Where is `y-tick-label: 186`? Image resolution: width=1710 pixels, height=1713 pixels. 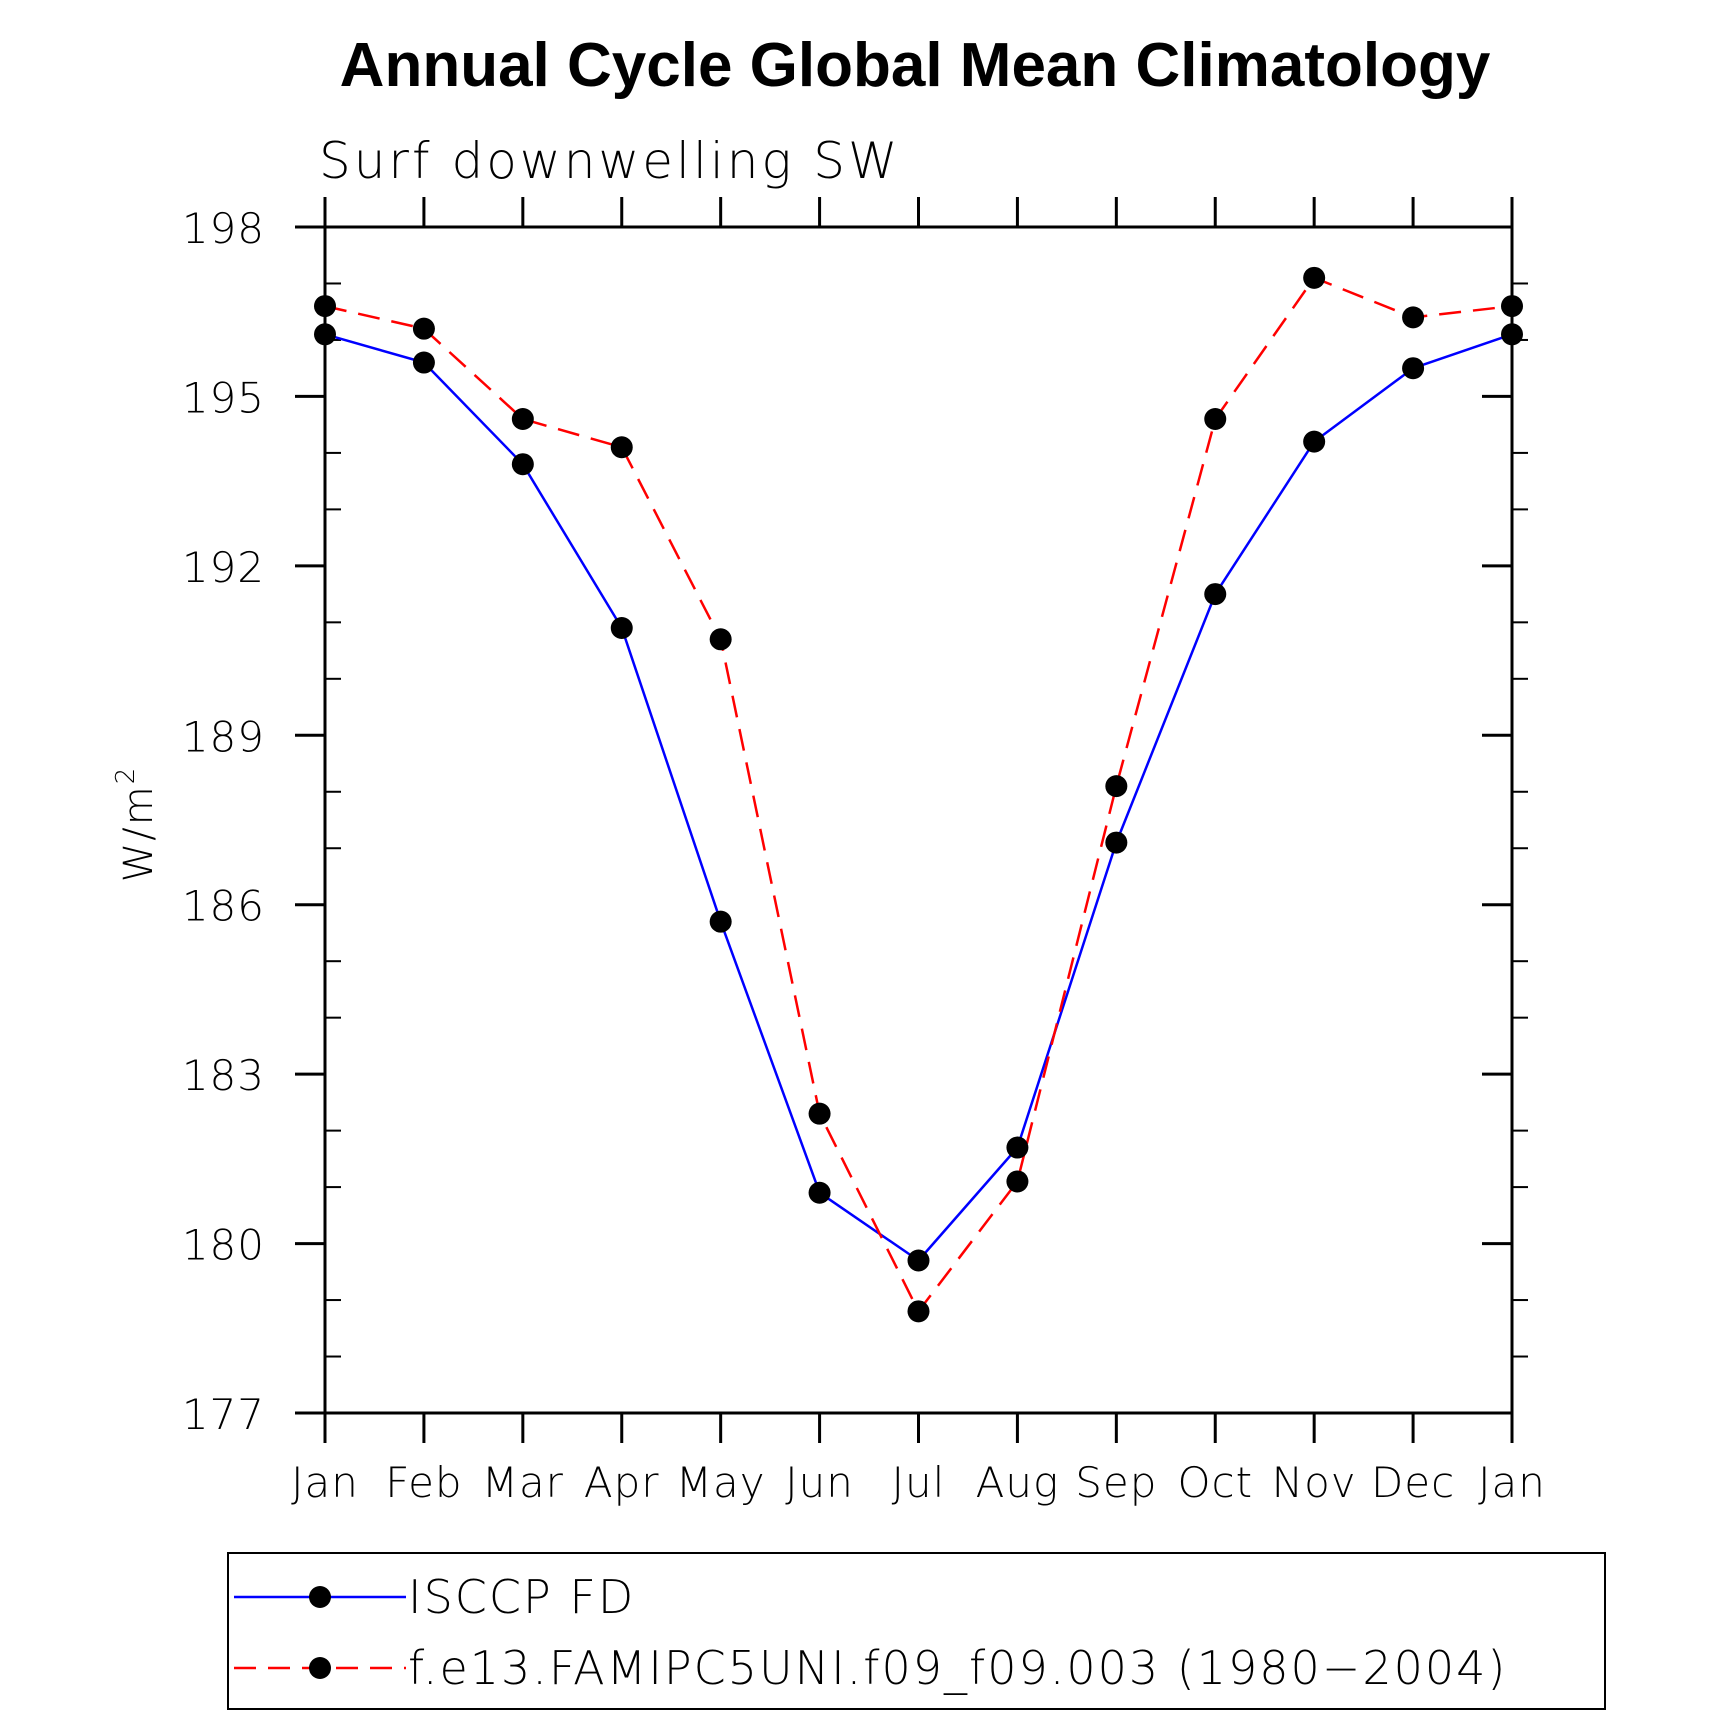
y-tick-label: 186 is located at coordinates (223, 906).